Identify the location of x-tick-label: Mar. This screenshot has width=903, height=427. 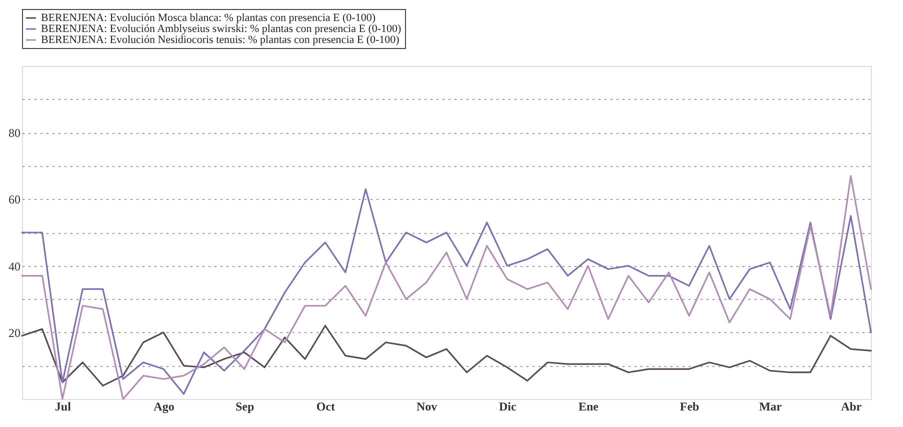
(770, 407).